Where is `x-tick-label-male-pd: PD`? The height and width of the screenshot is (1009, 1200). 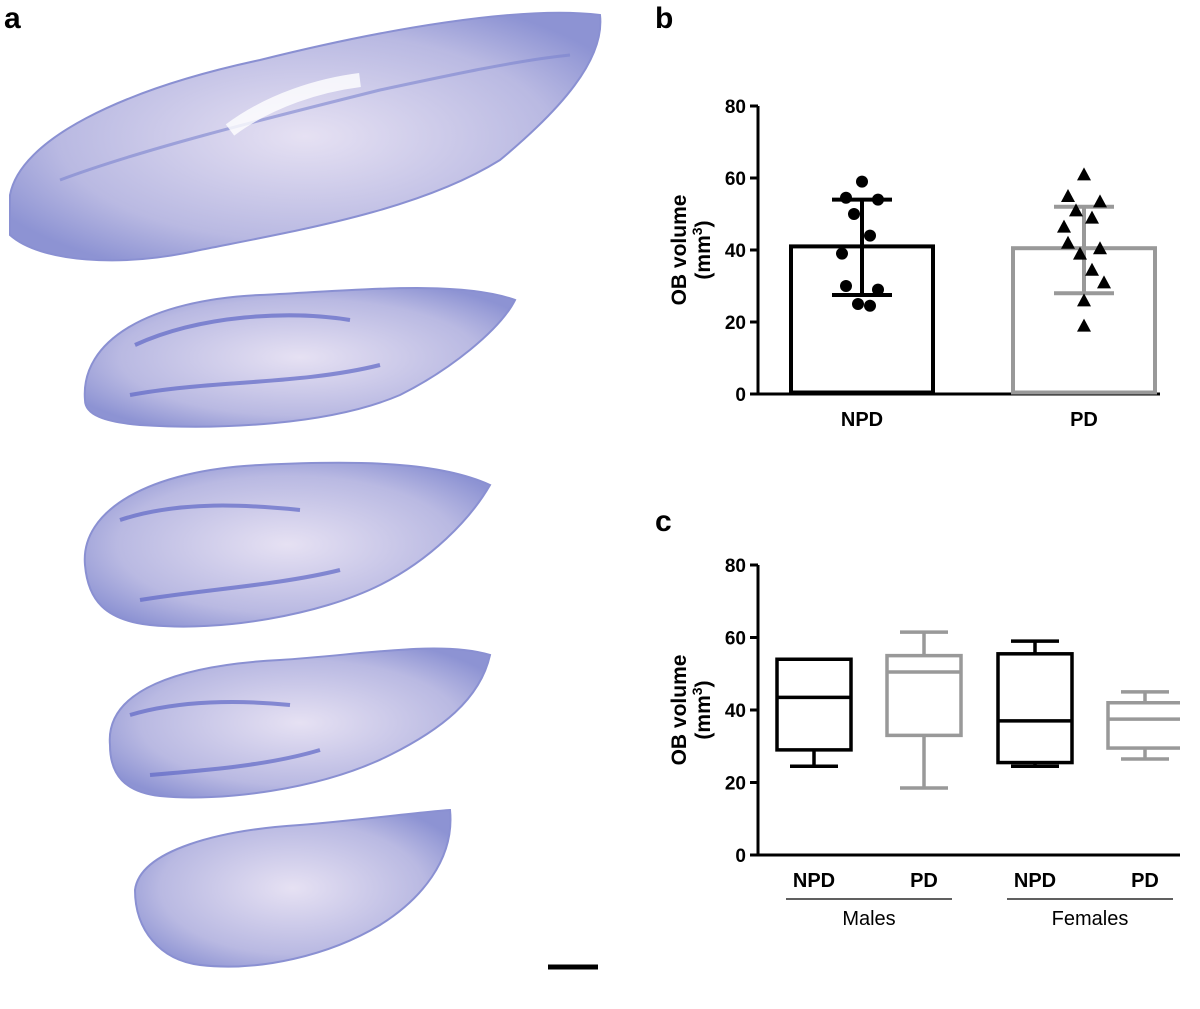
x-tick-label-male-pd: PD is located at coordinates (924, 881).